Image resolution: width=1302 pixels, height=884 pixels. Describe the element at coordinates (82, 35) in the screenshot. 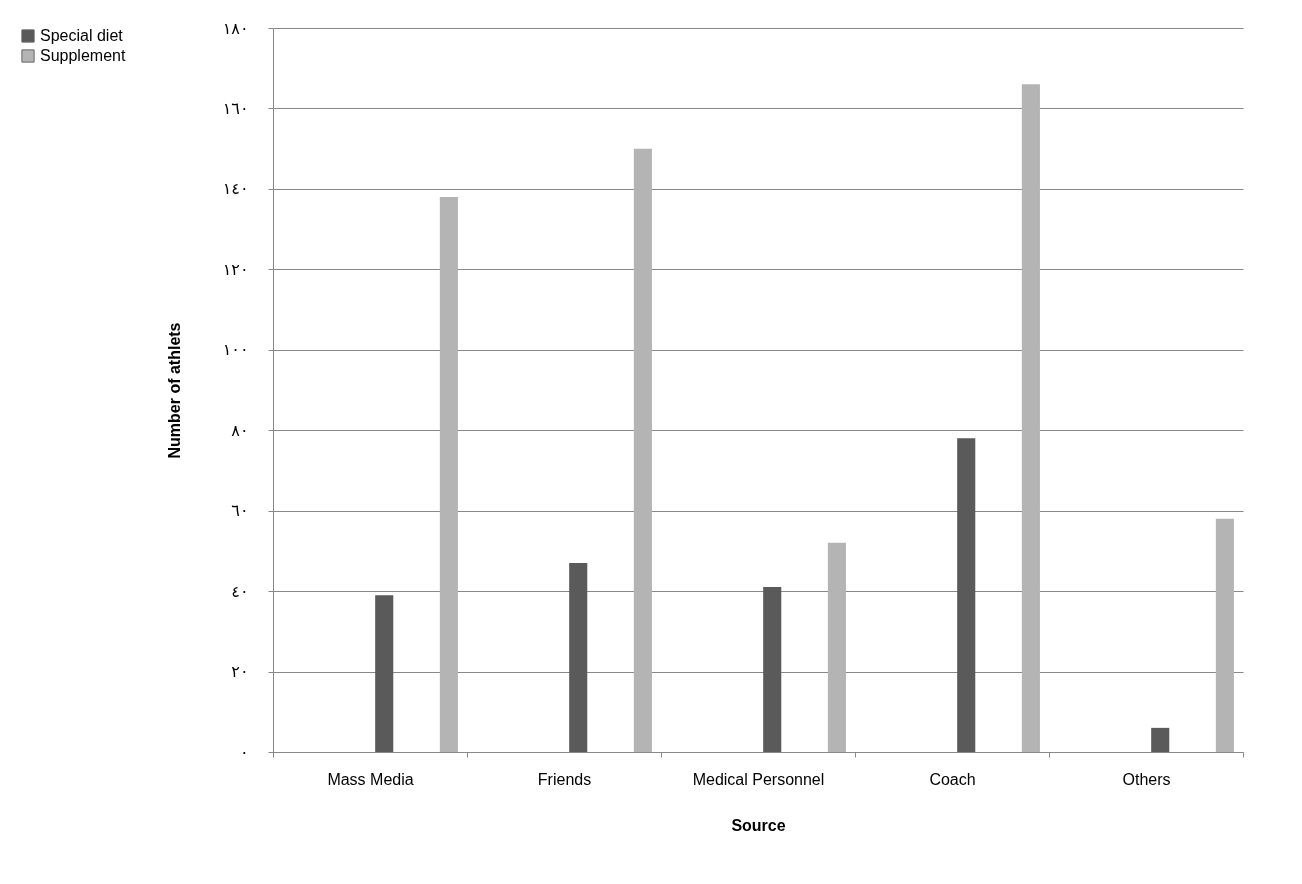

I see `legend-label: Special diet` at that location.